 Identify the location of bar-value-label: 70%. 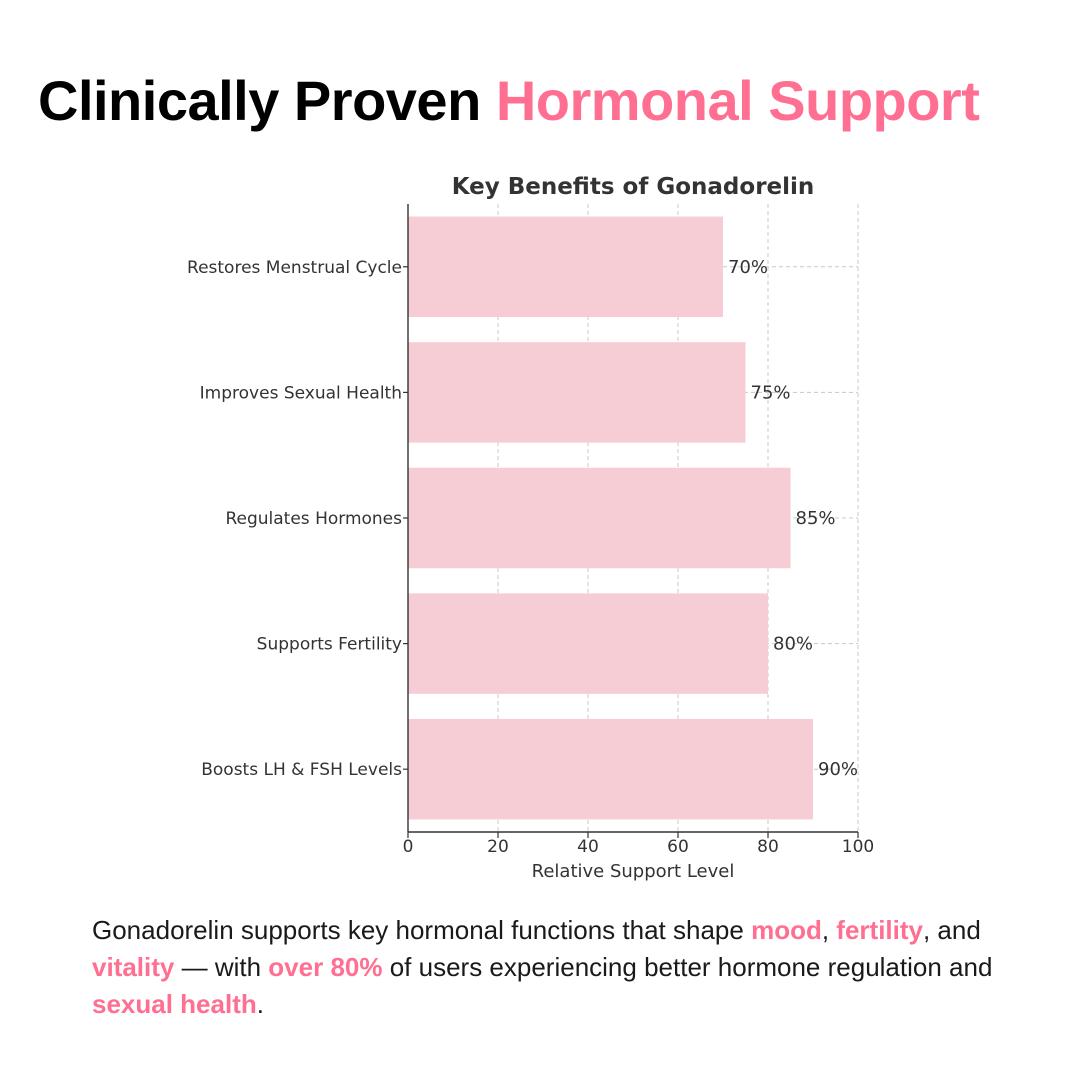
(748, 267).